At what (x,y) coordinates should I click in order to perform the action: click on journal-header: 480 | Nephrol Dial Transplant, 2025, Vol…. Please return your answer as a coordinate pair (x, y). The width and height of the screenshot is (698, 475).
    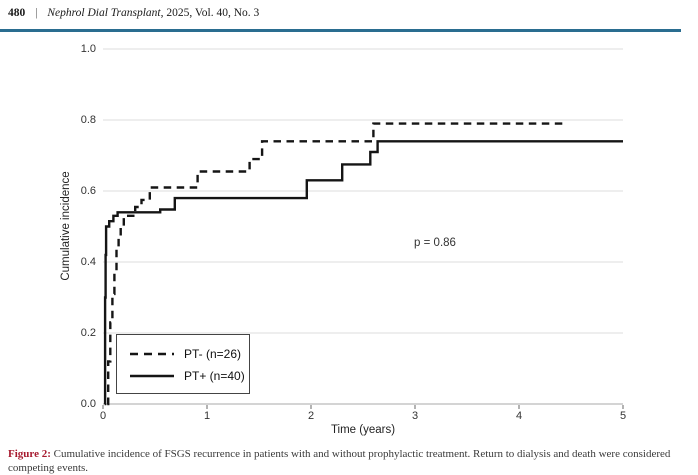
    Looking at the image, I should click on (349, 13).